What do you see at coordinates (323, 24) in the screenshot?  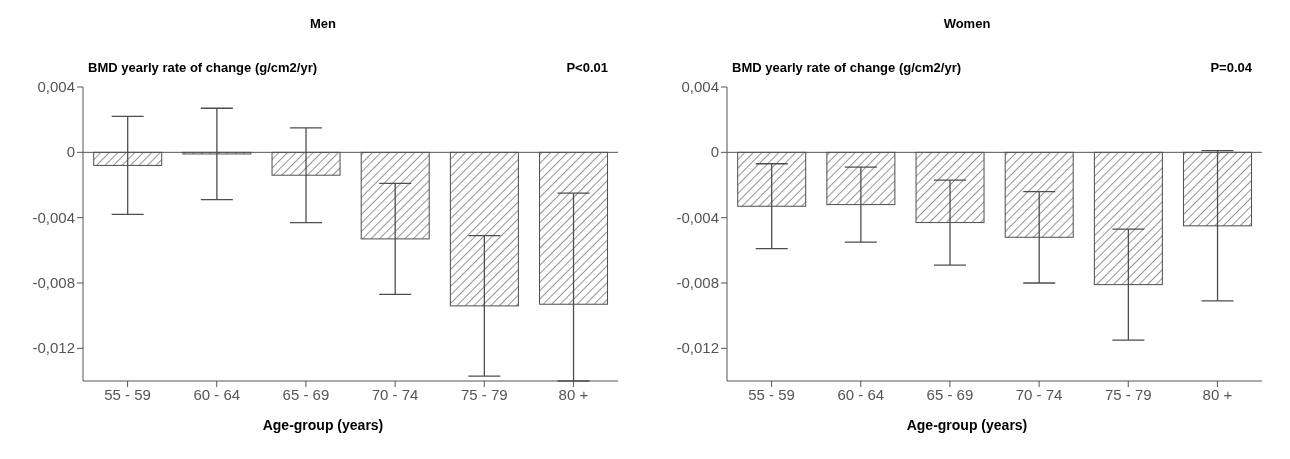 I see `chart-title: Men` at bounding box center [323, 24].